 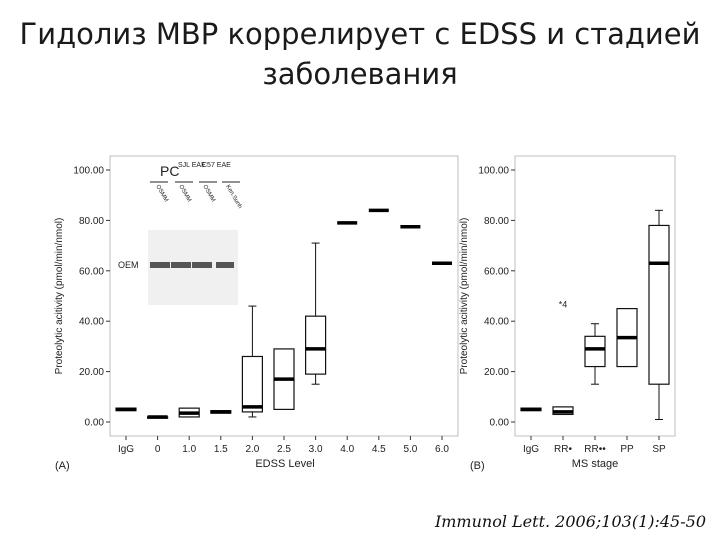 What do you see at coordinates (570, 521) in the screenshot?
I see `citation: Immunol Lett. 2006;103(1):45-50` at bounding box center [570, 521].